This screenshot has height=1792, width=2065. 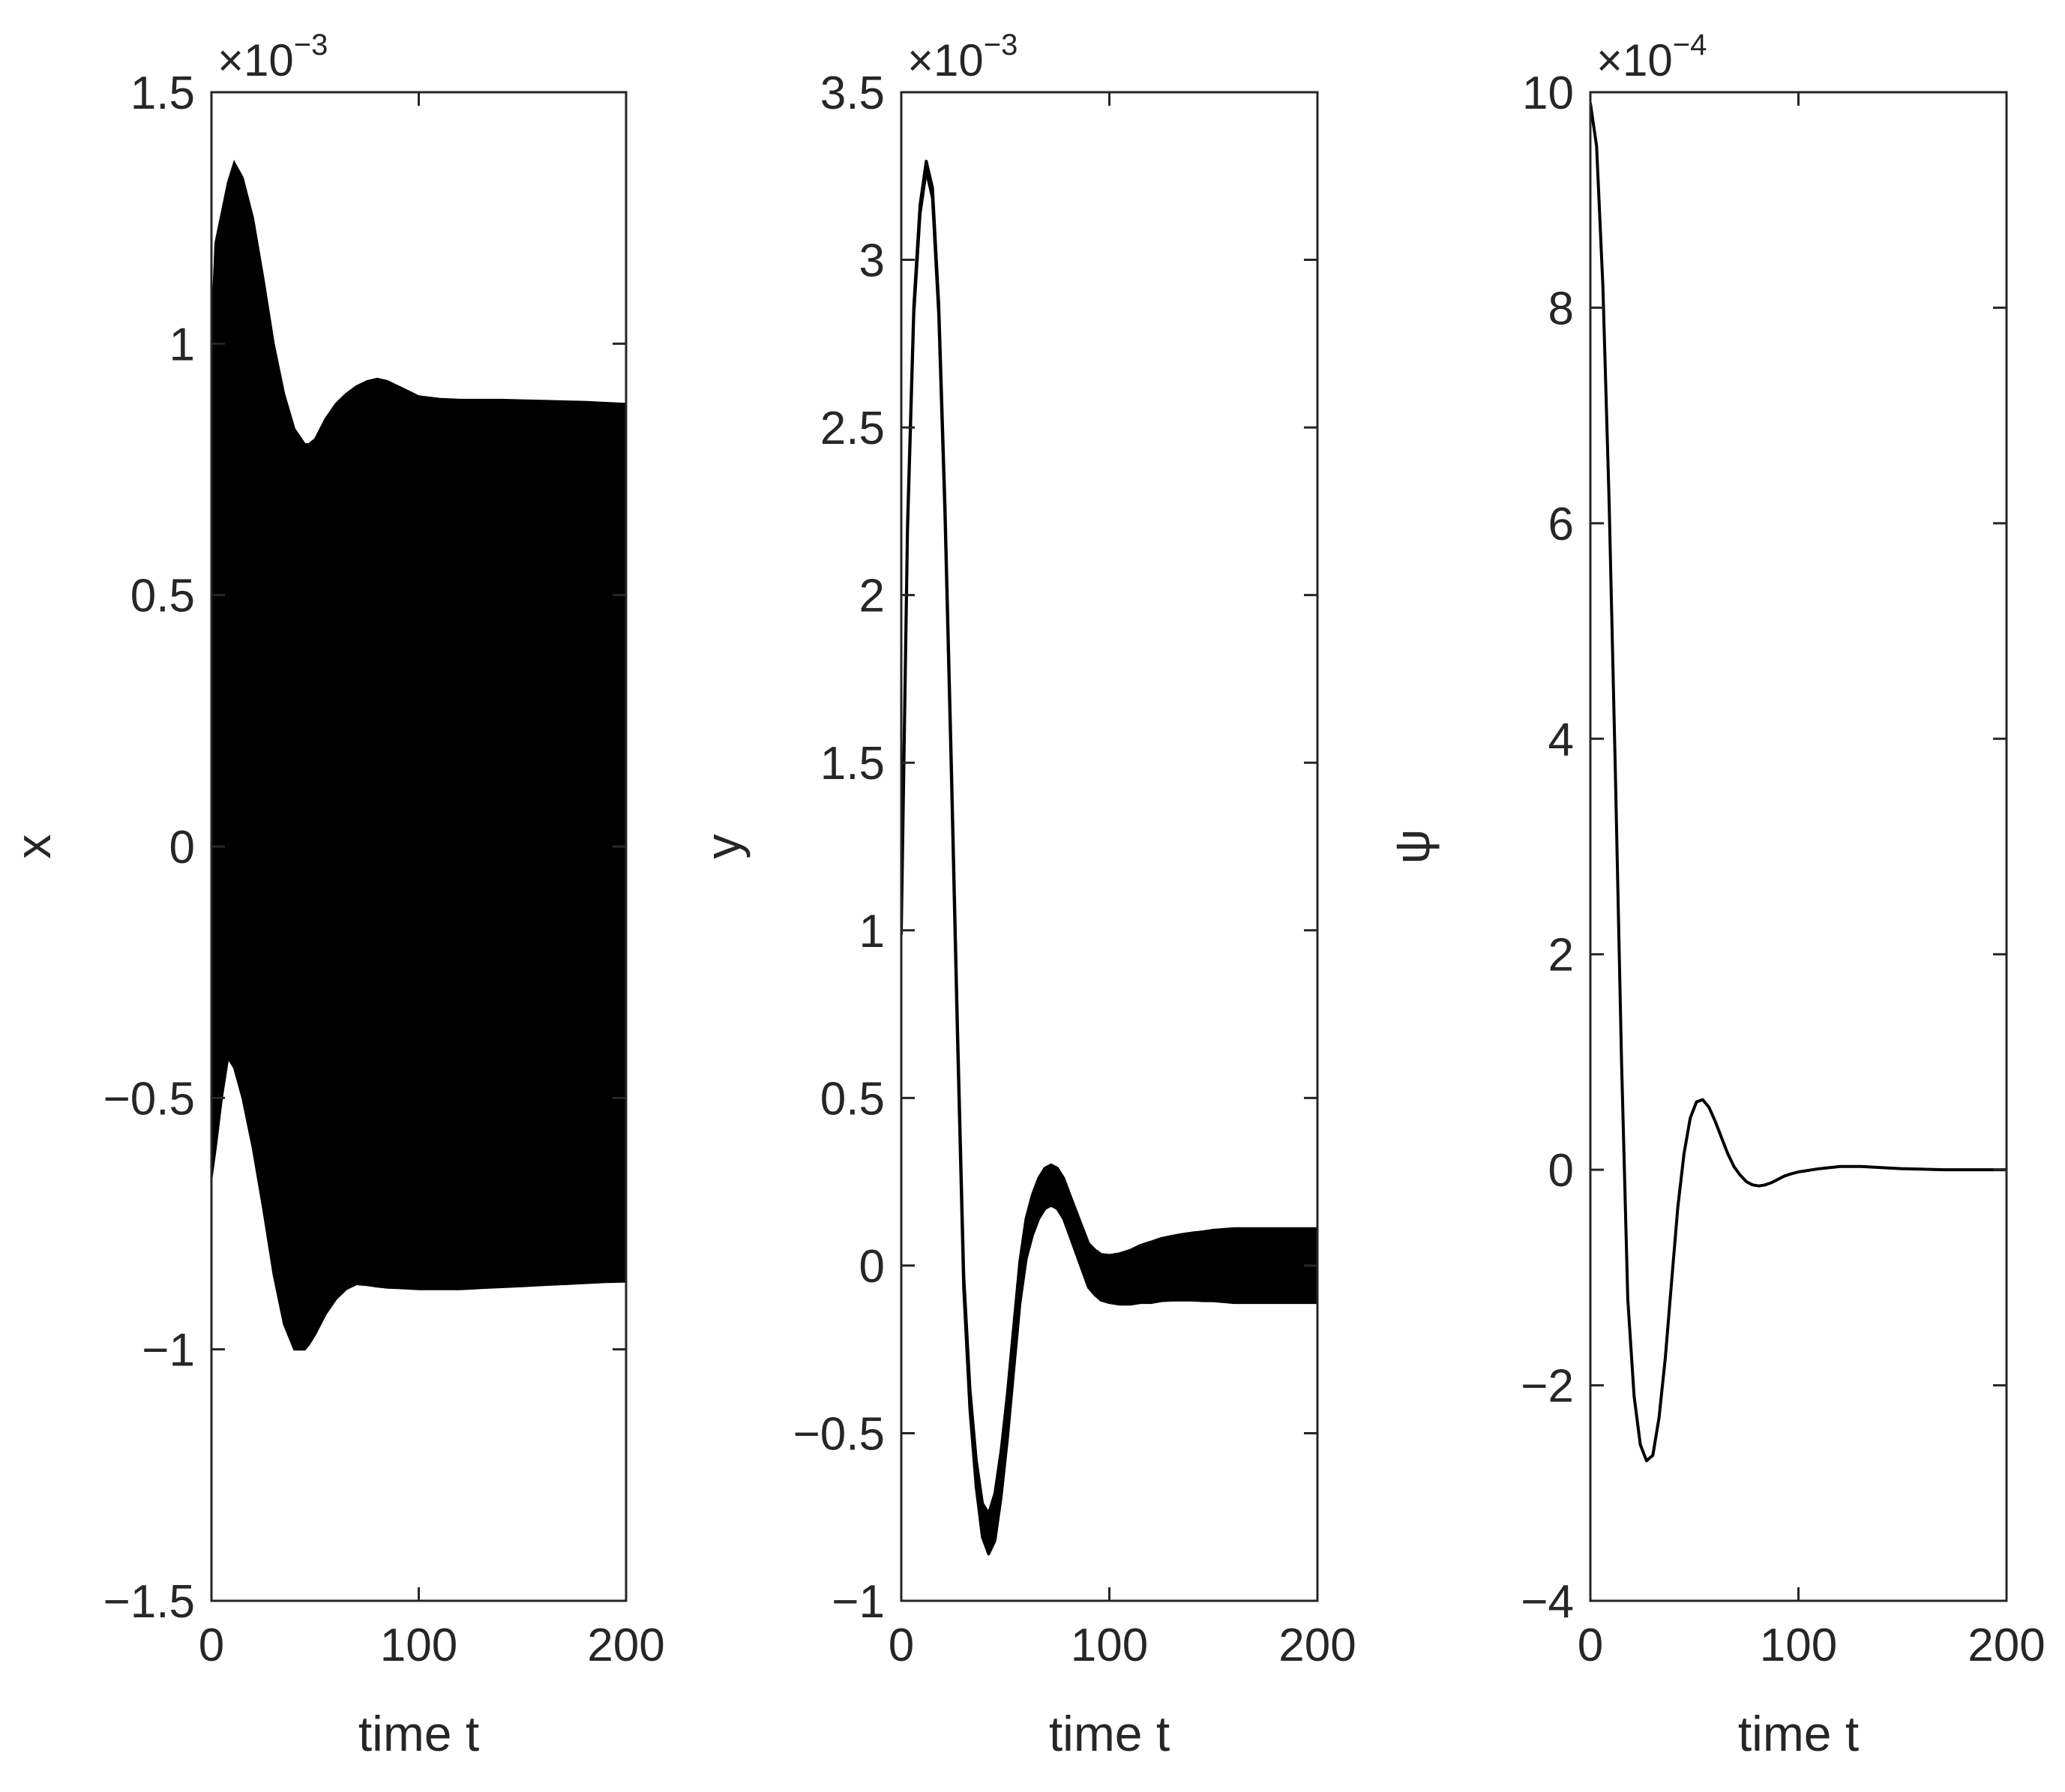 What do you see at coordinates (1652, 56) in the screenshot?
I see `y-scale-factor: ×10⁻⁴` at bounding box center [1652, 56].